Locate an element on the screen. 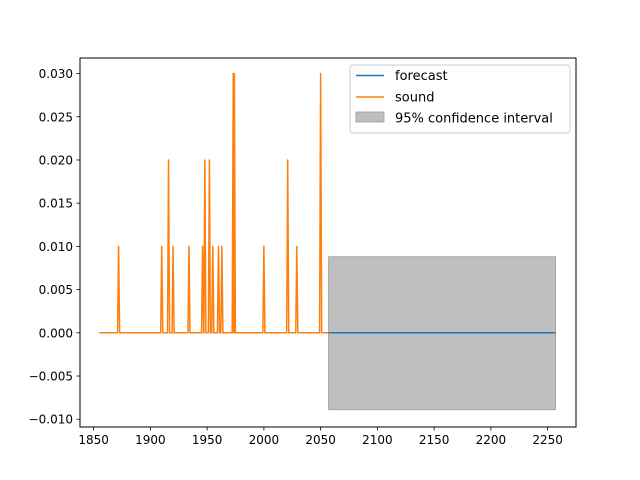 The image size is (640, 480). x-tick-label: 1950 is located at coordinates (207, 440).